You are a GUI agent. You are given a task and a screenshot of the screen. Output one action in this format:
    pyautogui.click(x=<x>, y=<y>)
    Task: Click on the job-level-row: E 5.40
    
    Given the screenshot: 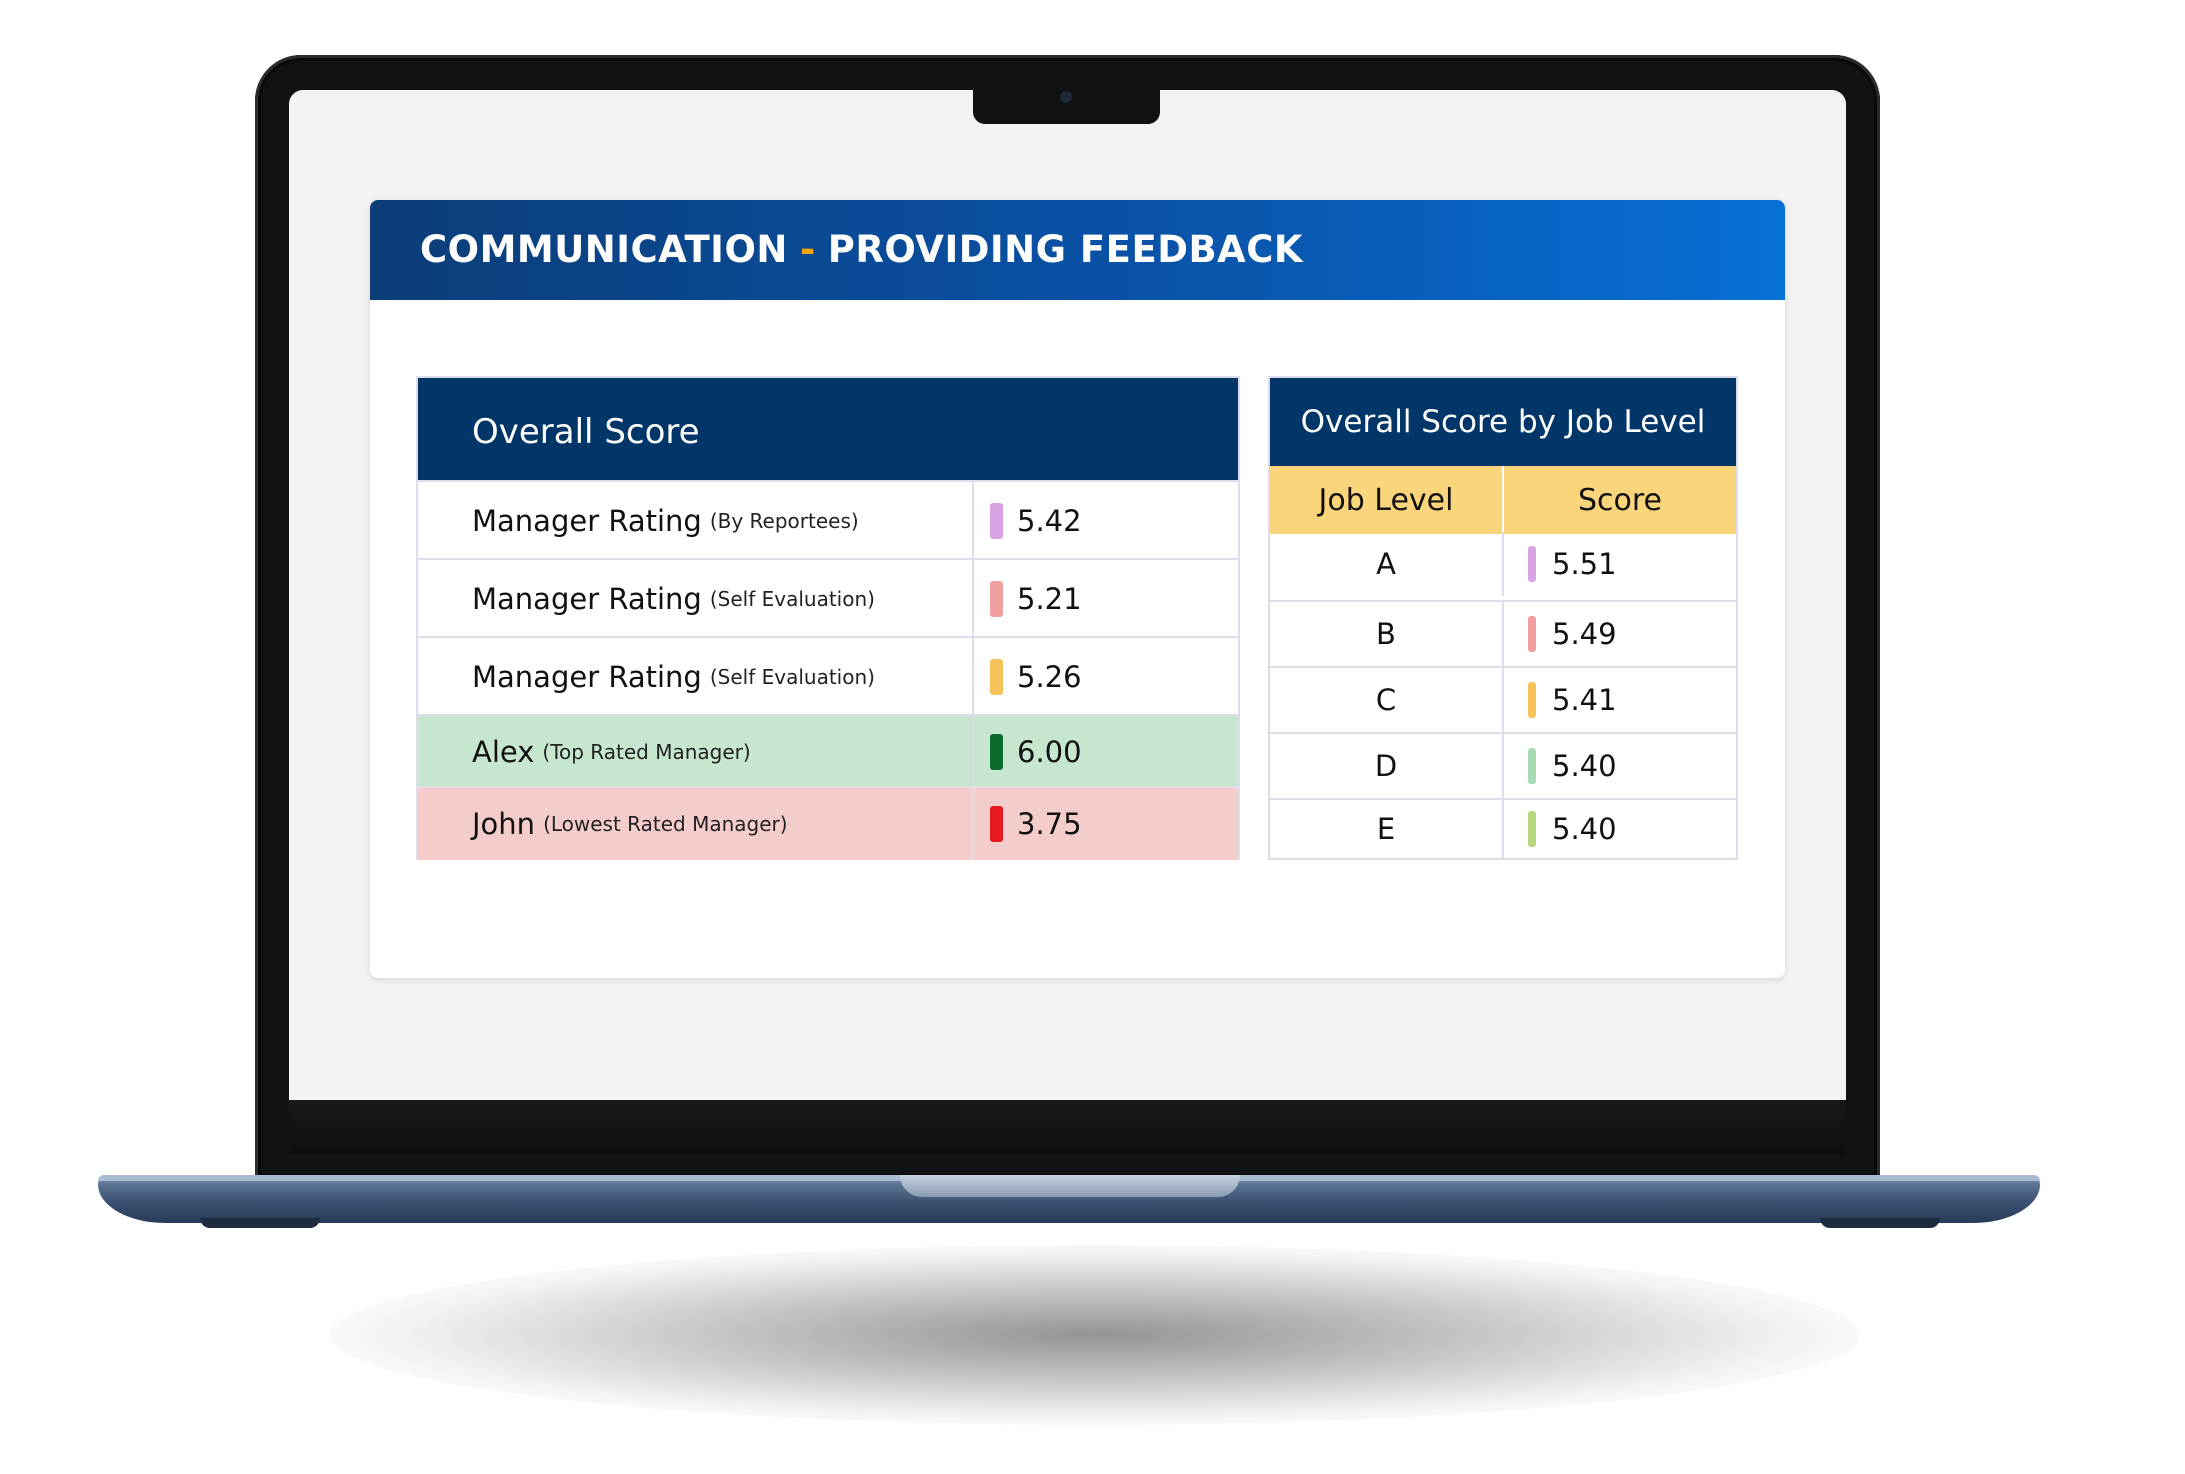 What is the action you would take?
    pyautogui.click(x=1503, y=828)
    